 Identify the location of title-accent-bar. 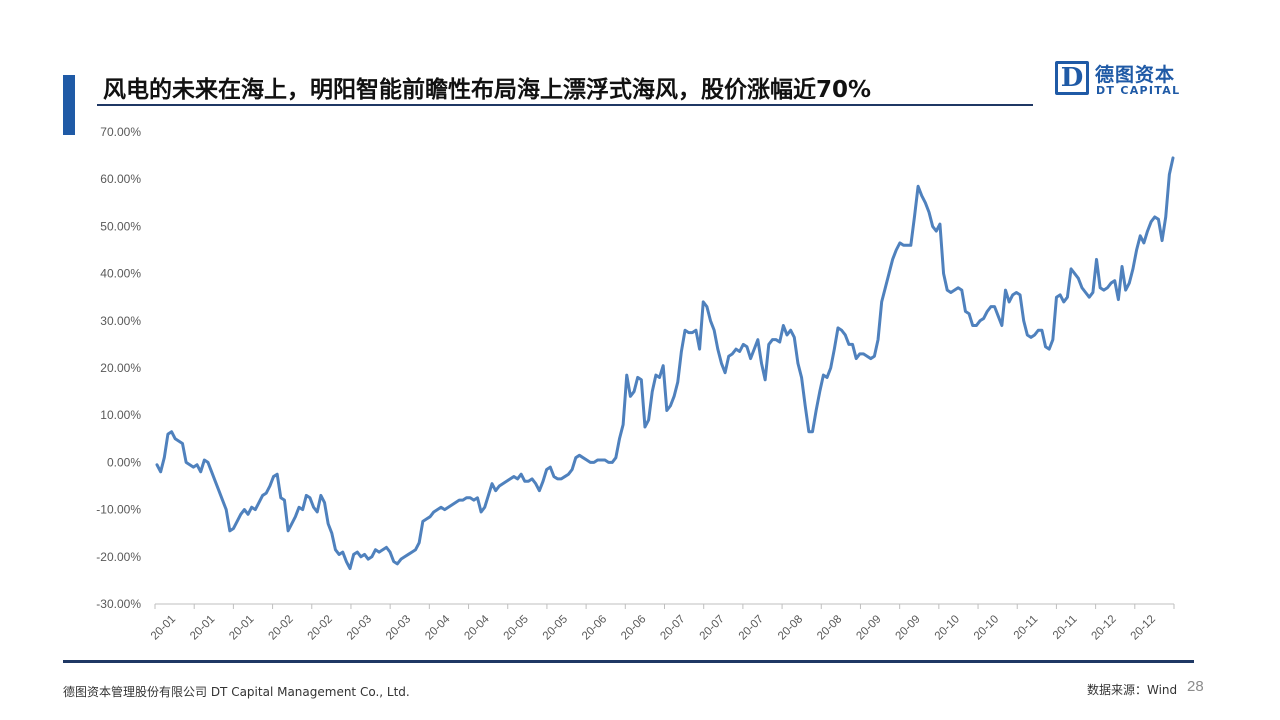
(69, 105).